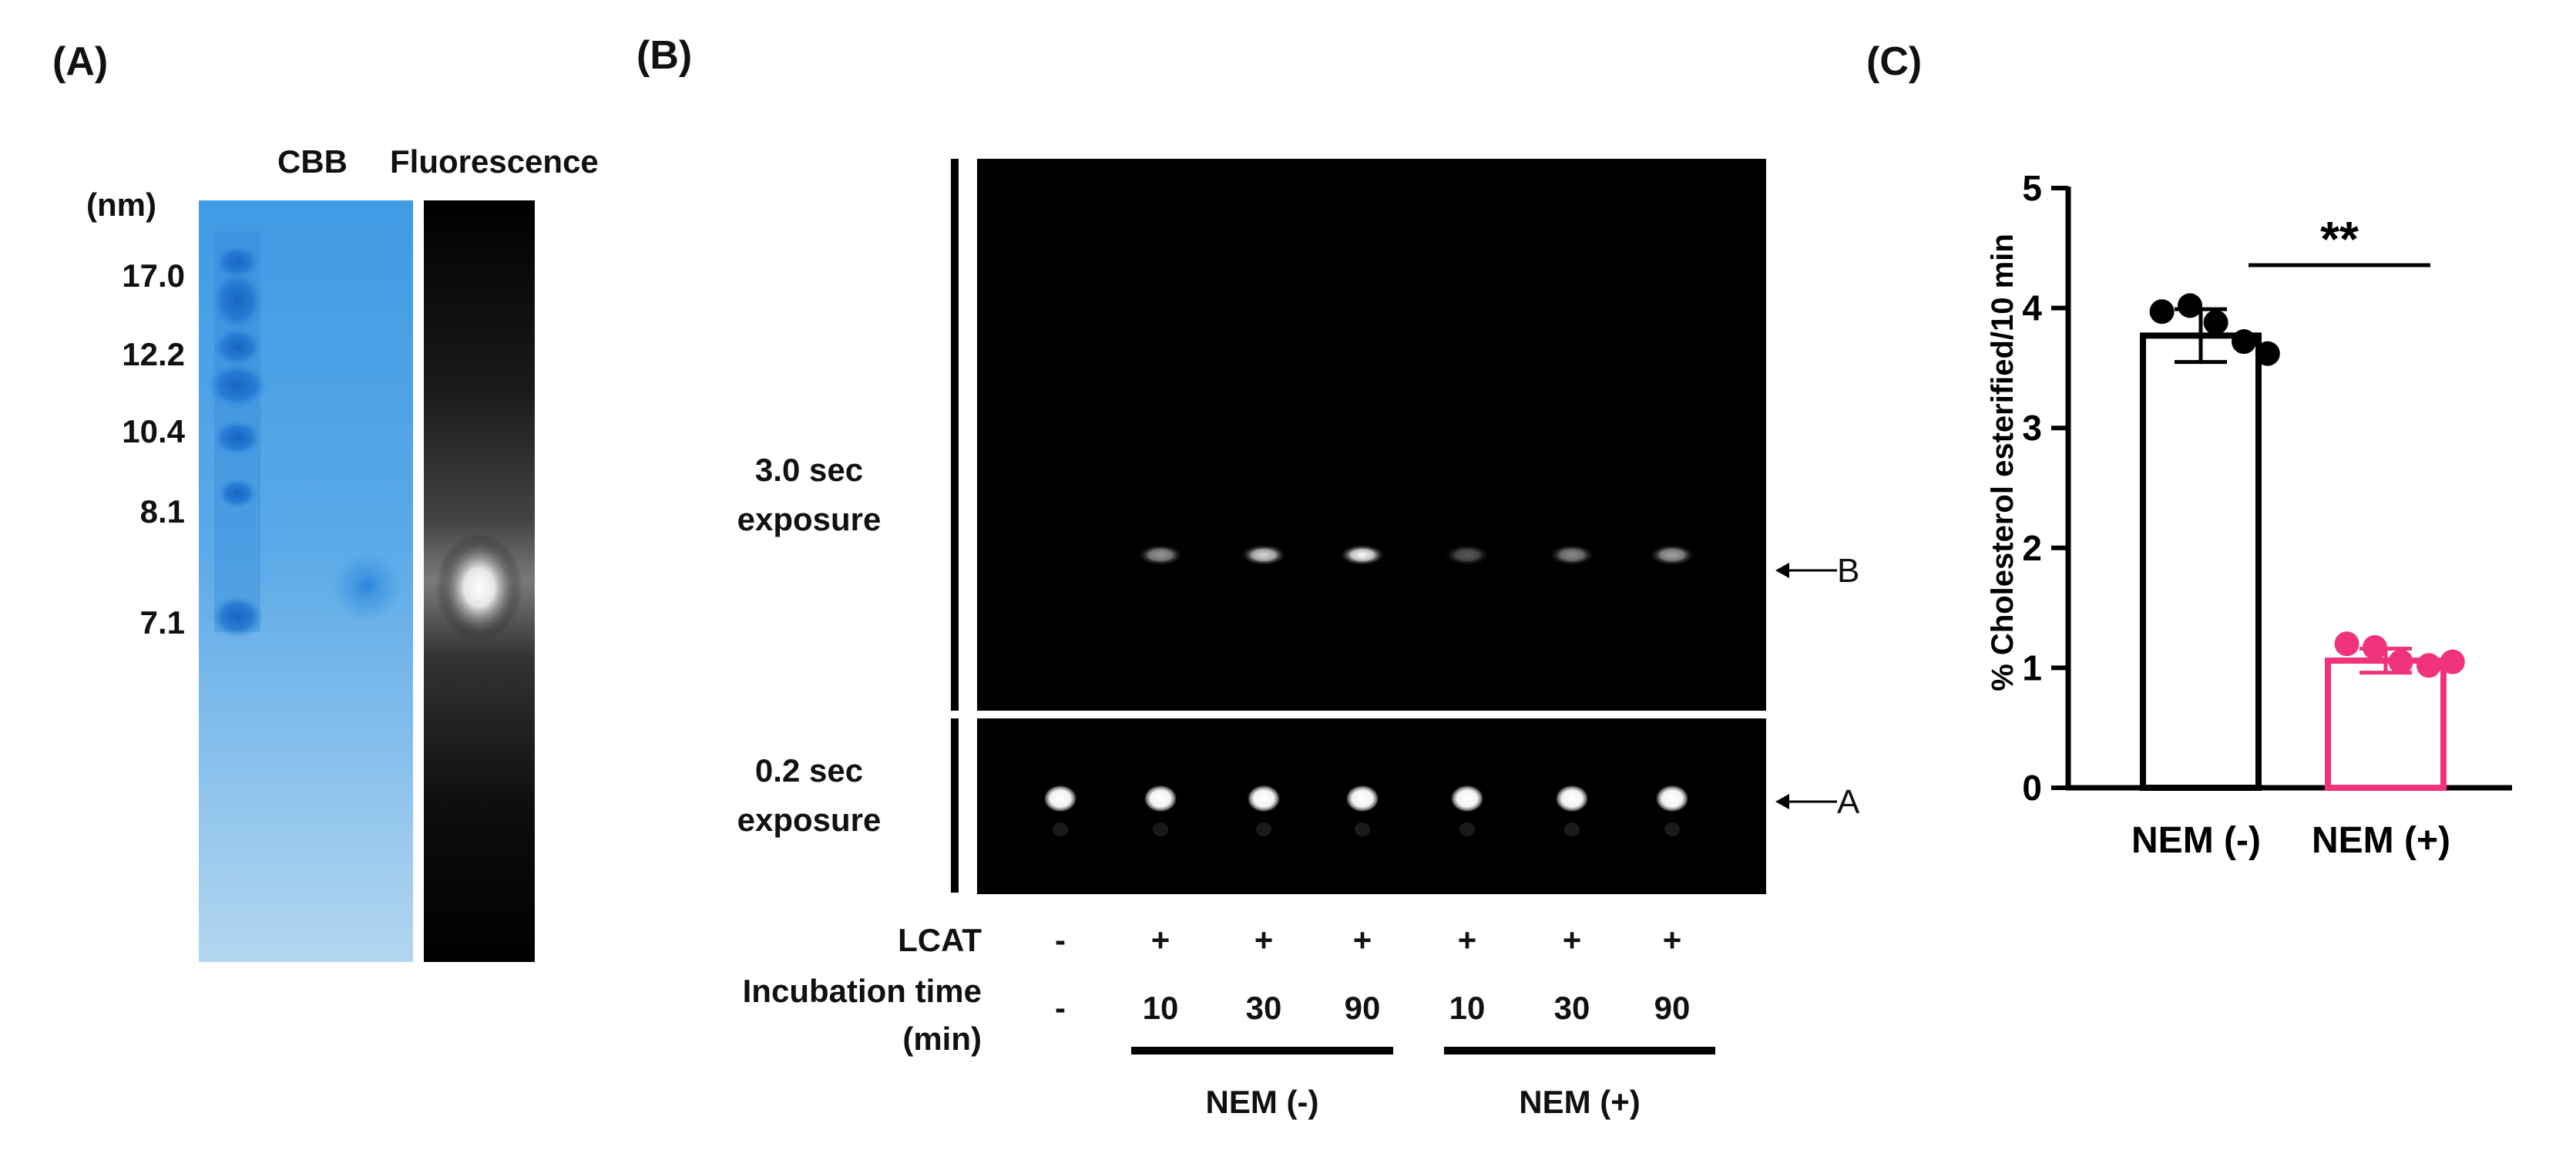  I want to click on ladder-lane, so click(237, 434).